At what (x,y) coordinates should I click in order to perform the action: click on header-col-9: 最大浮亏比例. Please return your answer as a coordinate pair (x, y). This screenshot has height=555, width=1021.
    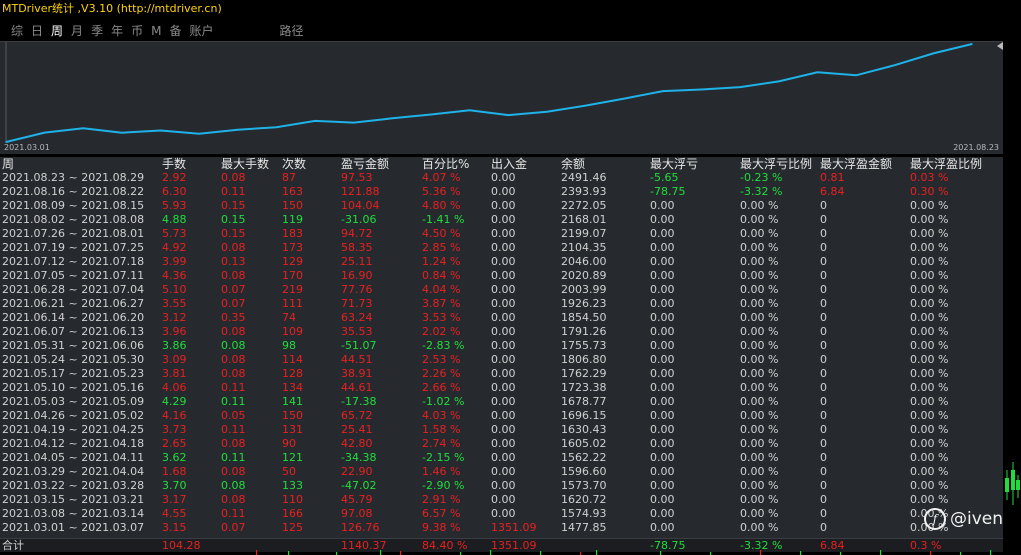
    Looking at the image, I should click on (776, 164).